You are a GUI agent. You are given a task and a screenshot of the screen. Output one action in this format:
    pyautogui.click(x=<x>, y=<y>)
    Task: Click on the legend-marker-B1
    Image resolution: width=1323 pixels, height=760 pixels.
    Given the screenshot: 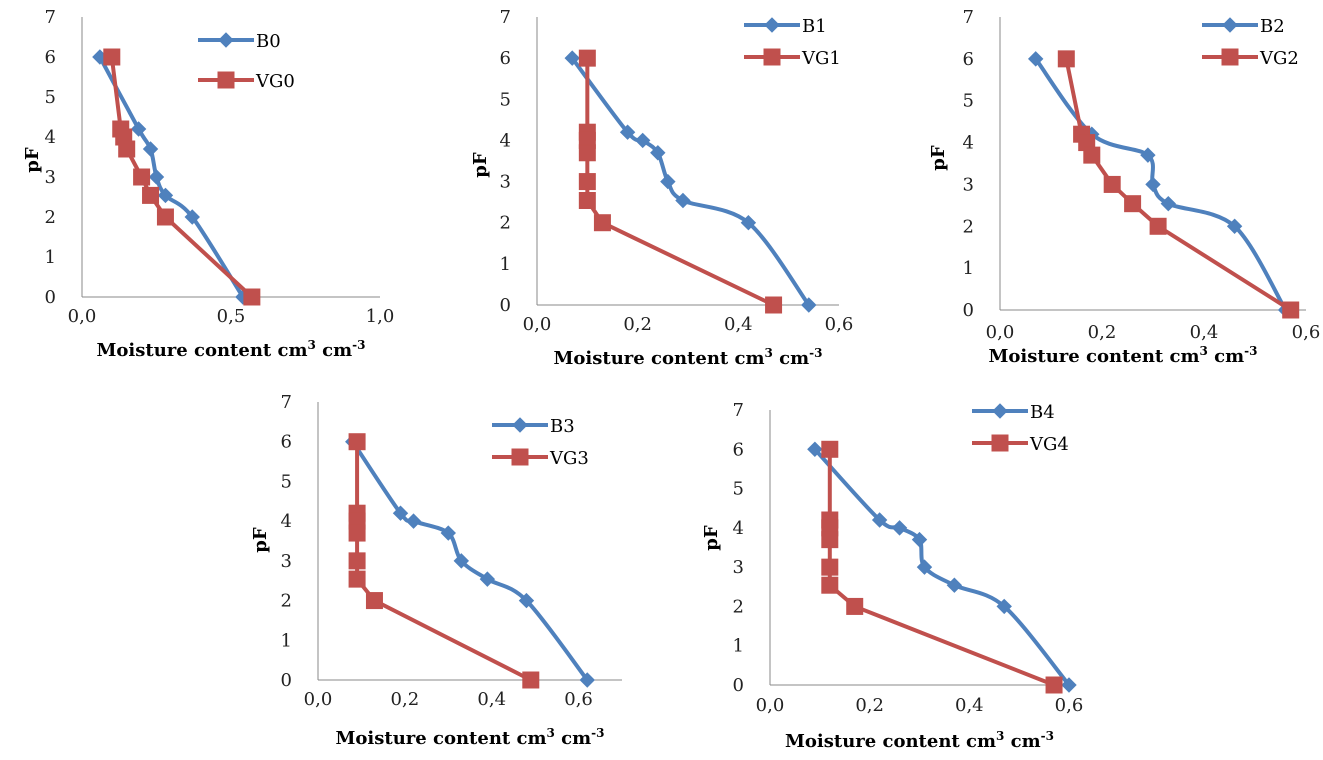 What is the action you would take?
    pyautogui.click(x=772, y=25)
    